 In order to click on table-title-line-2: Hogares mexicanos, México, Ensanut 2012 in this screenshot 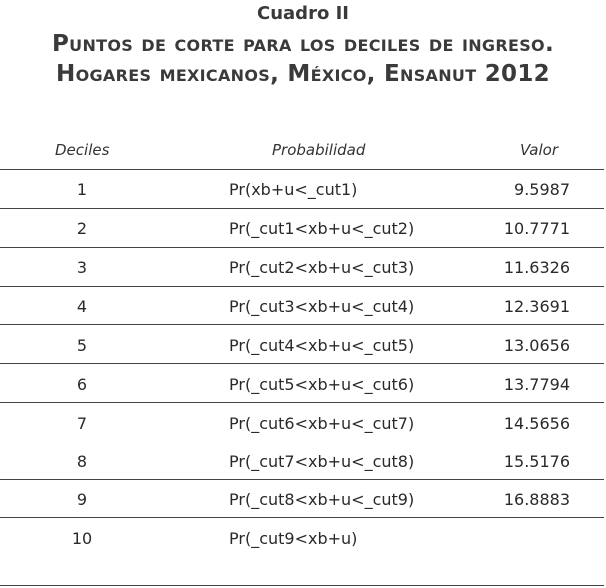, I will do `click(303, 74)`.